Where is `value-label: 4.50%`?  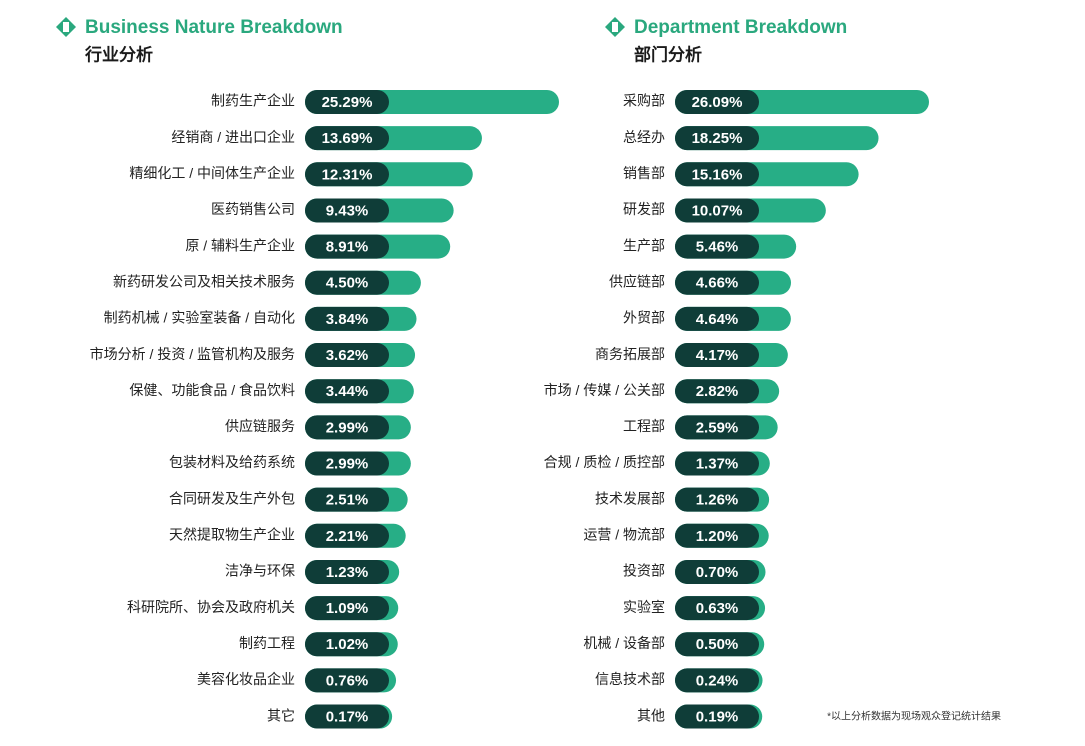
value-label: 4.50% is located at coordinates (347, 283).